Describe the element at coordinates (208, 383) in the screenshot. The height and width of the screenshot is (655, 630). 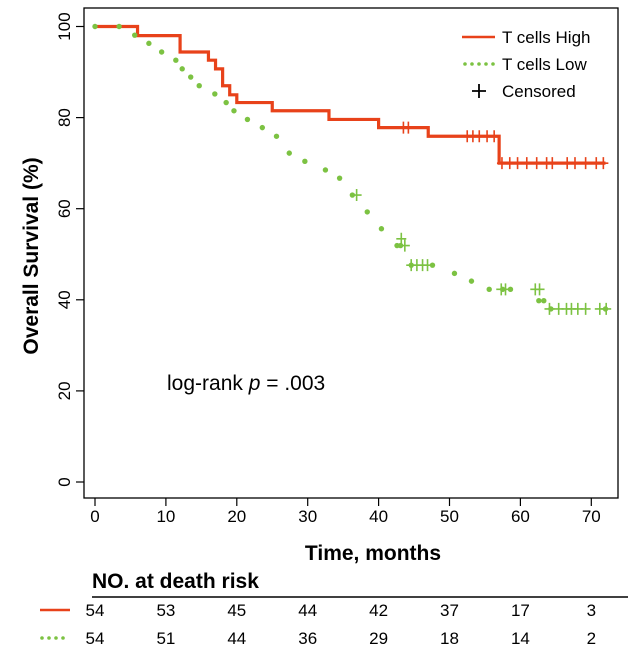
I see `annotation-prefix: log-rank` at that location.